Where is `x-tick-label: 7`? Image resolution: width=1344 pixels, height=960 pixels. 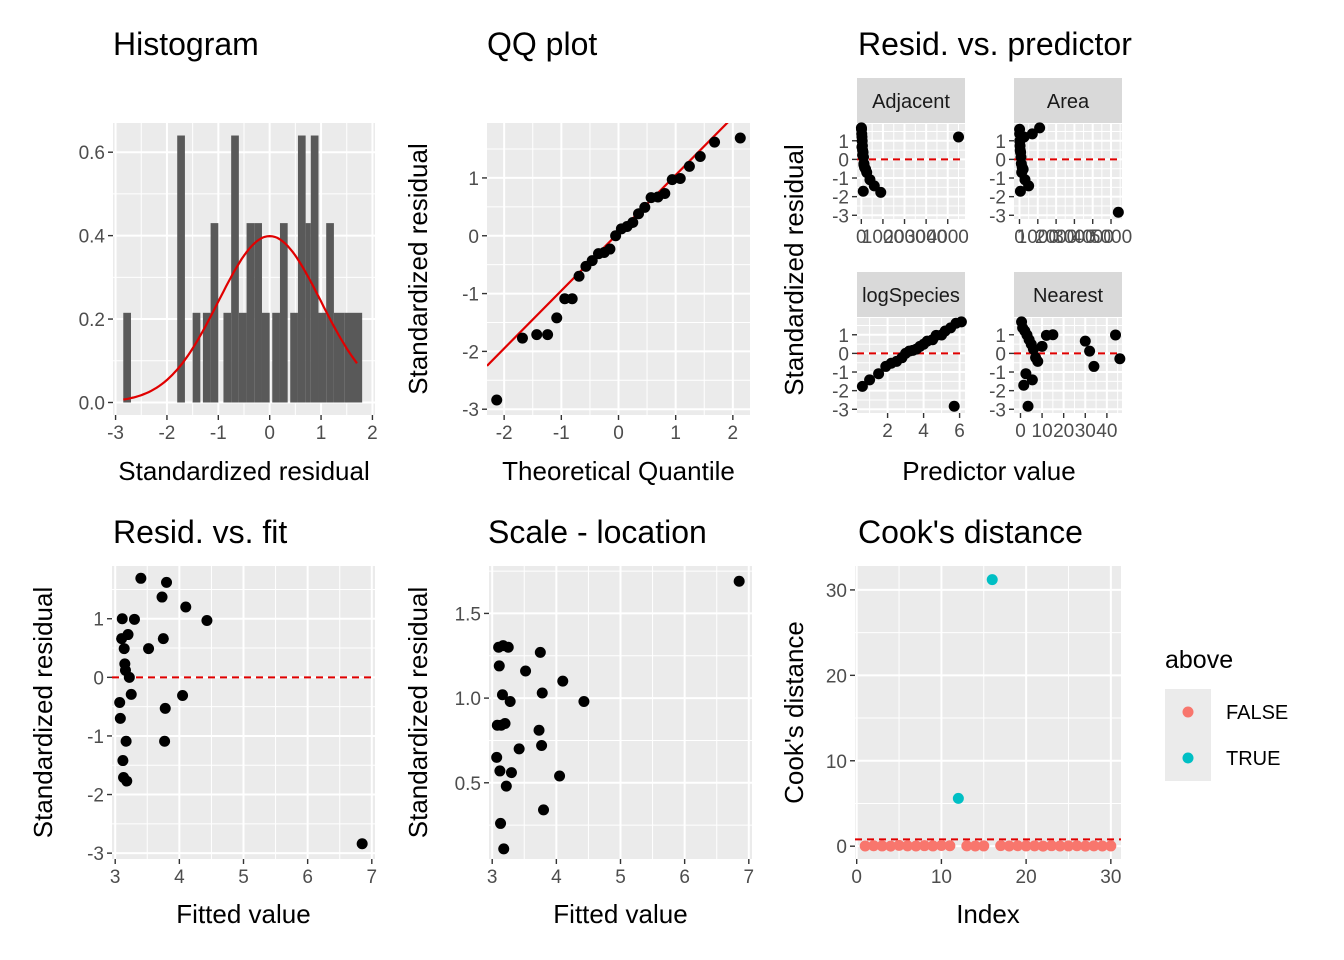 x-tick-label: 7 is located at coordinates (372, 877).